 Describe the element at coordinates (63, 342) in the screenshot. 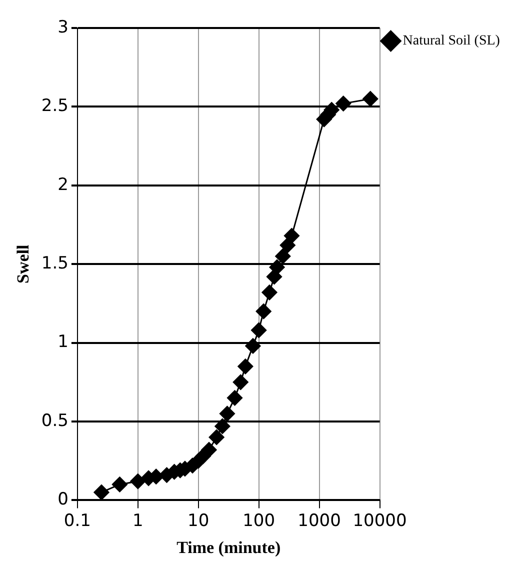

I see `y-tick-label: 1` at that location.